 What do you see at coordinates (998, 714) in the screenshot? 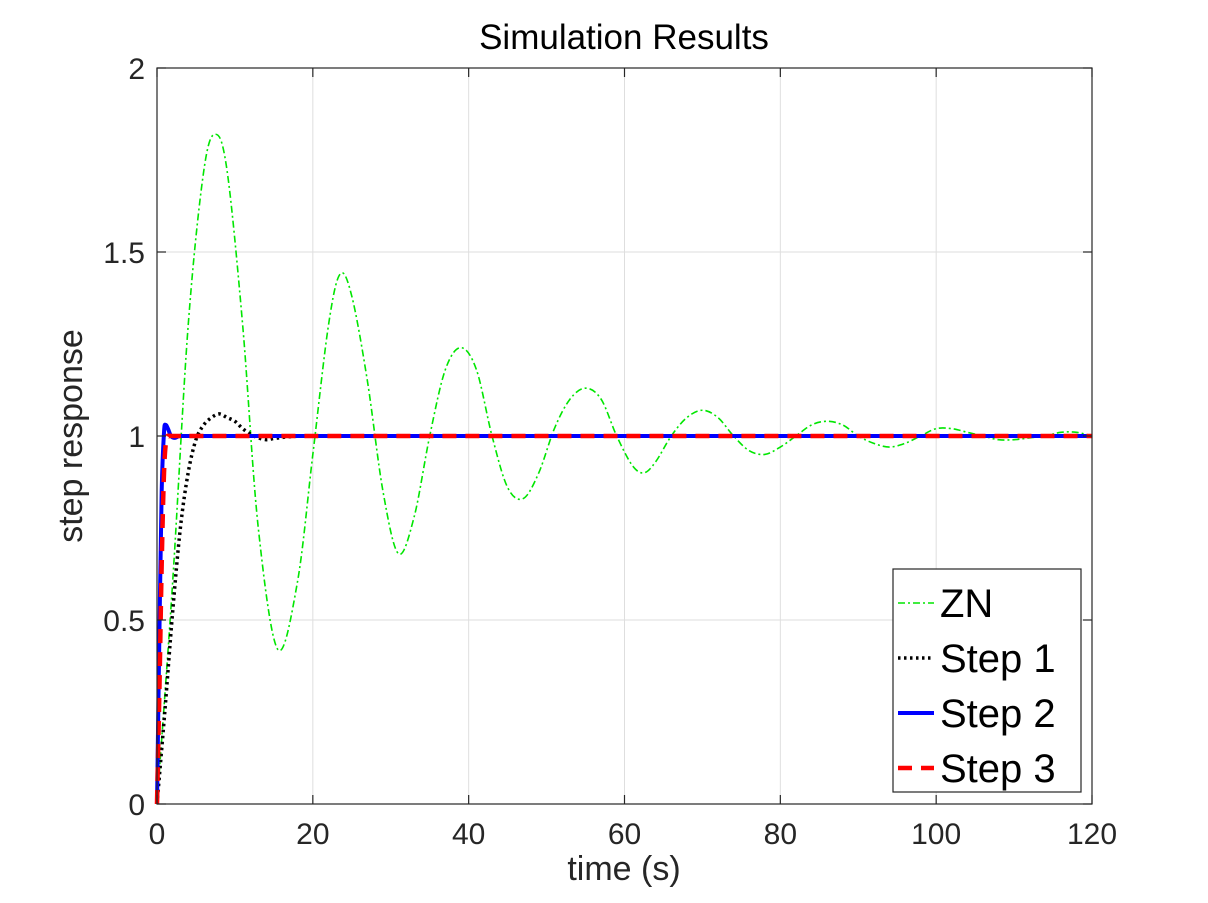
I see `legend-label: Step 2` at bounding box center [998, 714].